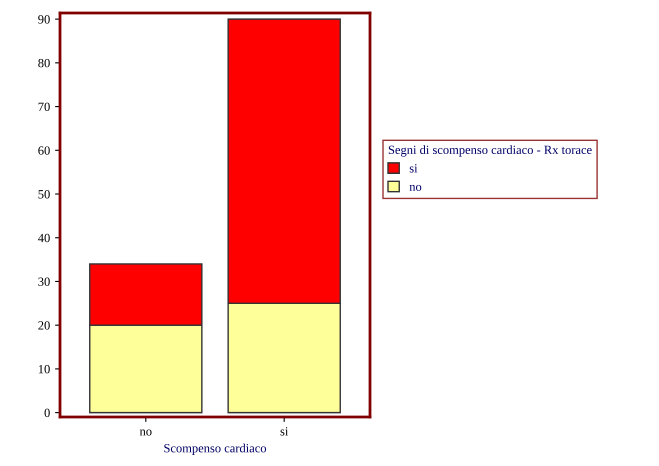 This screenshot has height=466, width=659. I want to click on y-tick-label: 0, so click(47, 413).